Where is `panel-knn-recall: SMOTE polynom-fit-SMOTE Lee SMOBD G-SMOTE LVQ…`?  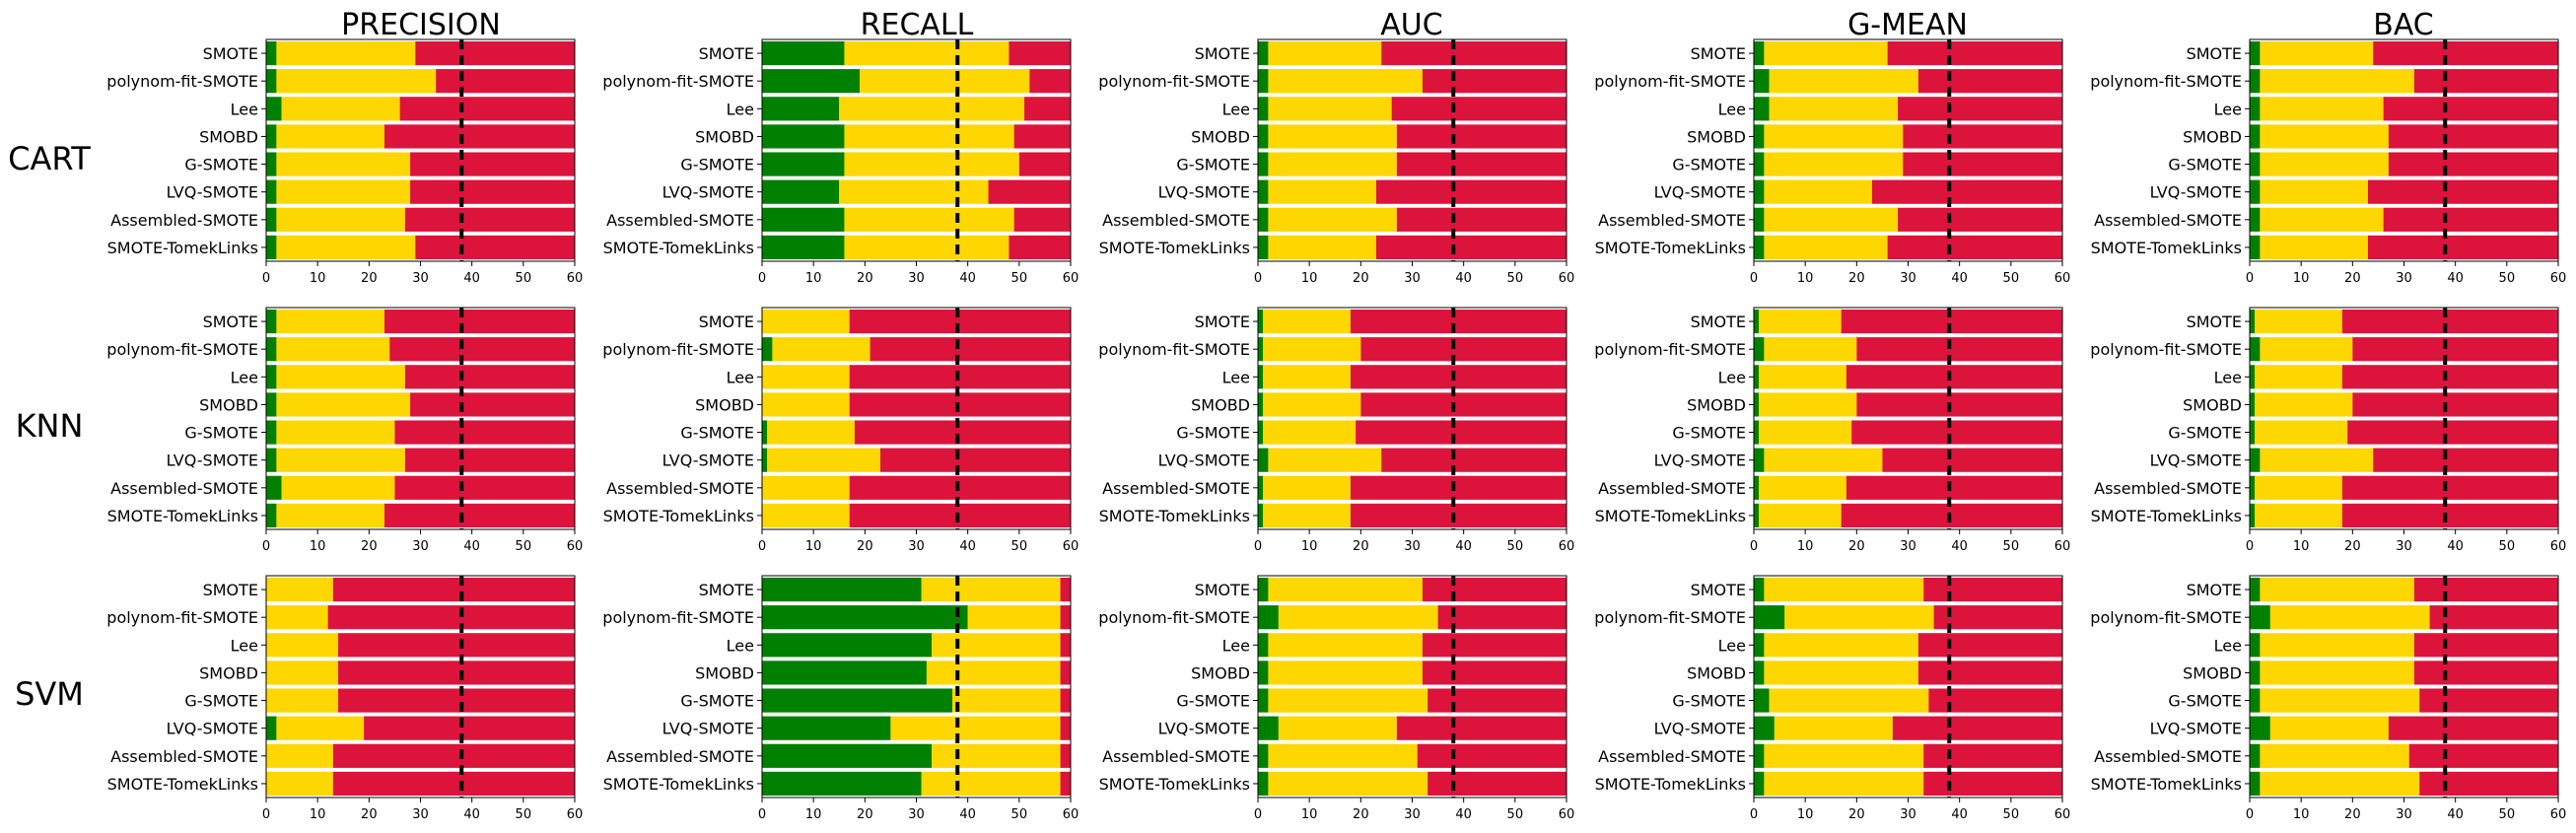
panel-knn-recall: SMOTE polynom-fit-SMOTE Lee SMOBD G-SMOTE LVQ… is located at coordinates (841, 431).